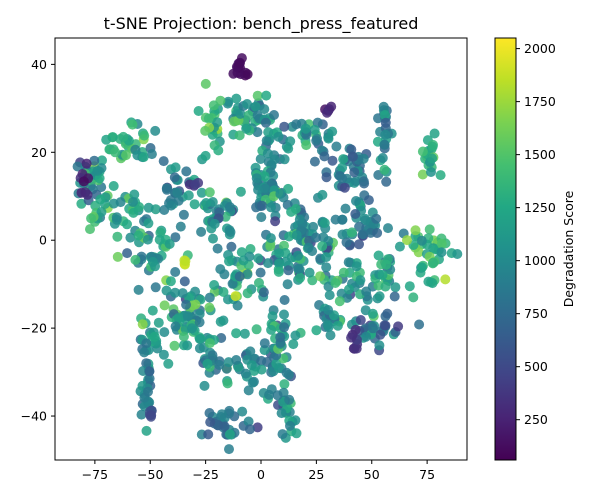  What do you see at coordinates (205, 474) in the screenshot?
I see `x-tick-label: −25` at bounding box center [205, 474].